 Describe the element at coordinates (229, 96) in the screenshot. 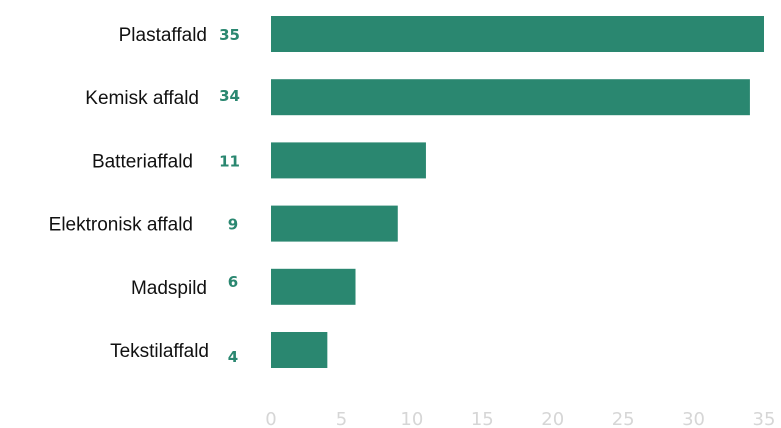

I see `value-label: 34` at that location.